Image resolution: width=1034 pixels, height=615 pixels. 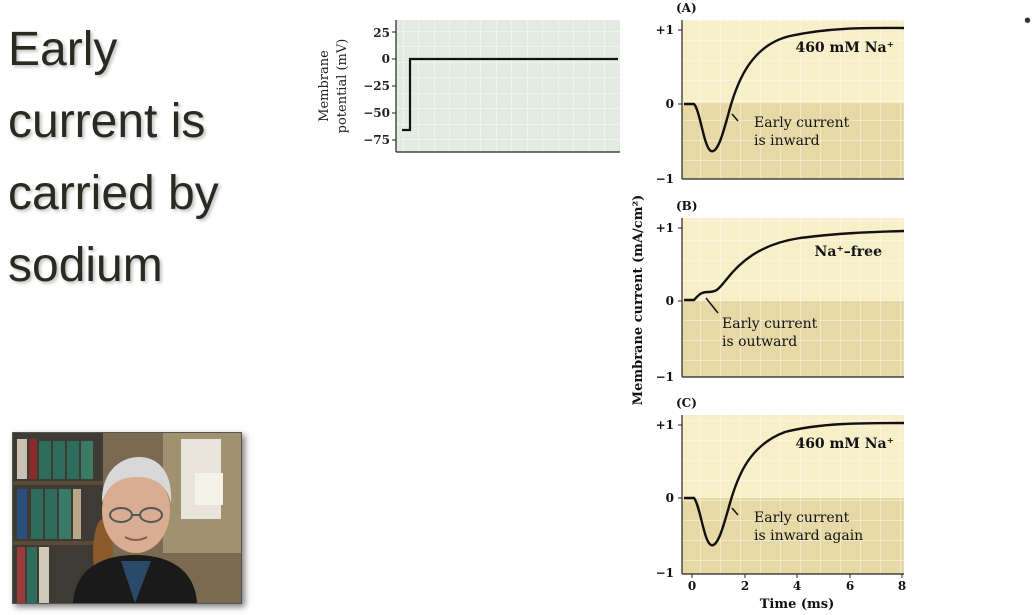 I want to click on panel-c-condition: 460 mM Na⁺, so click(x=844, y=444).